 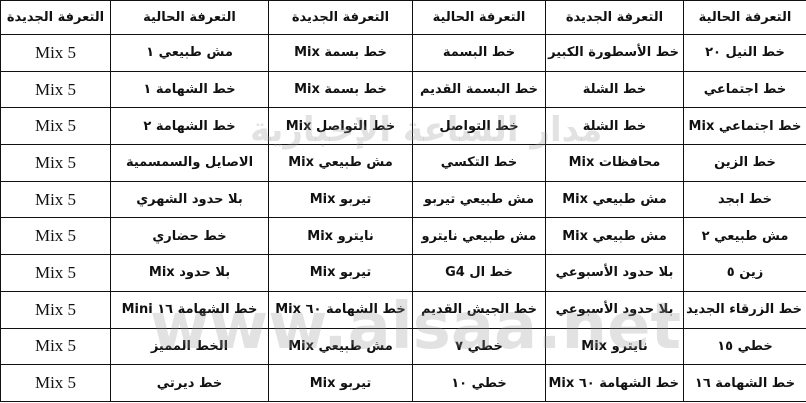 I want to click on table-cell: خط حضاري, so click(x=189, y=236).